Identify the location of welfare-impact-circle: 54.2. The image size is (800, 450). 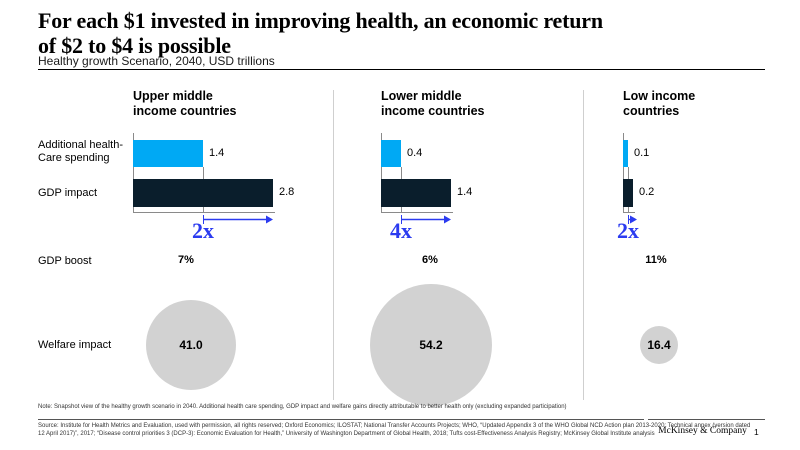
(431, 345).